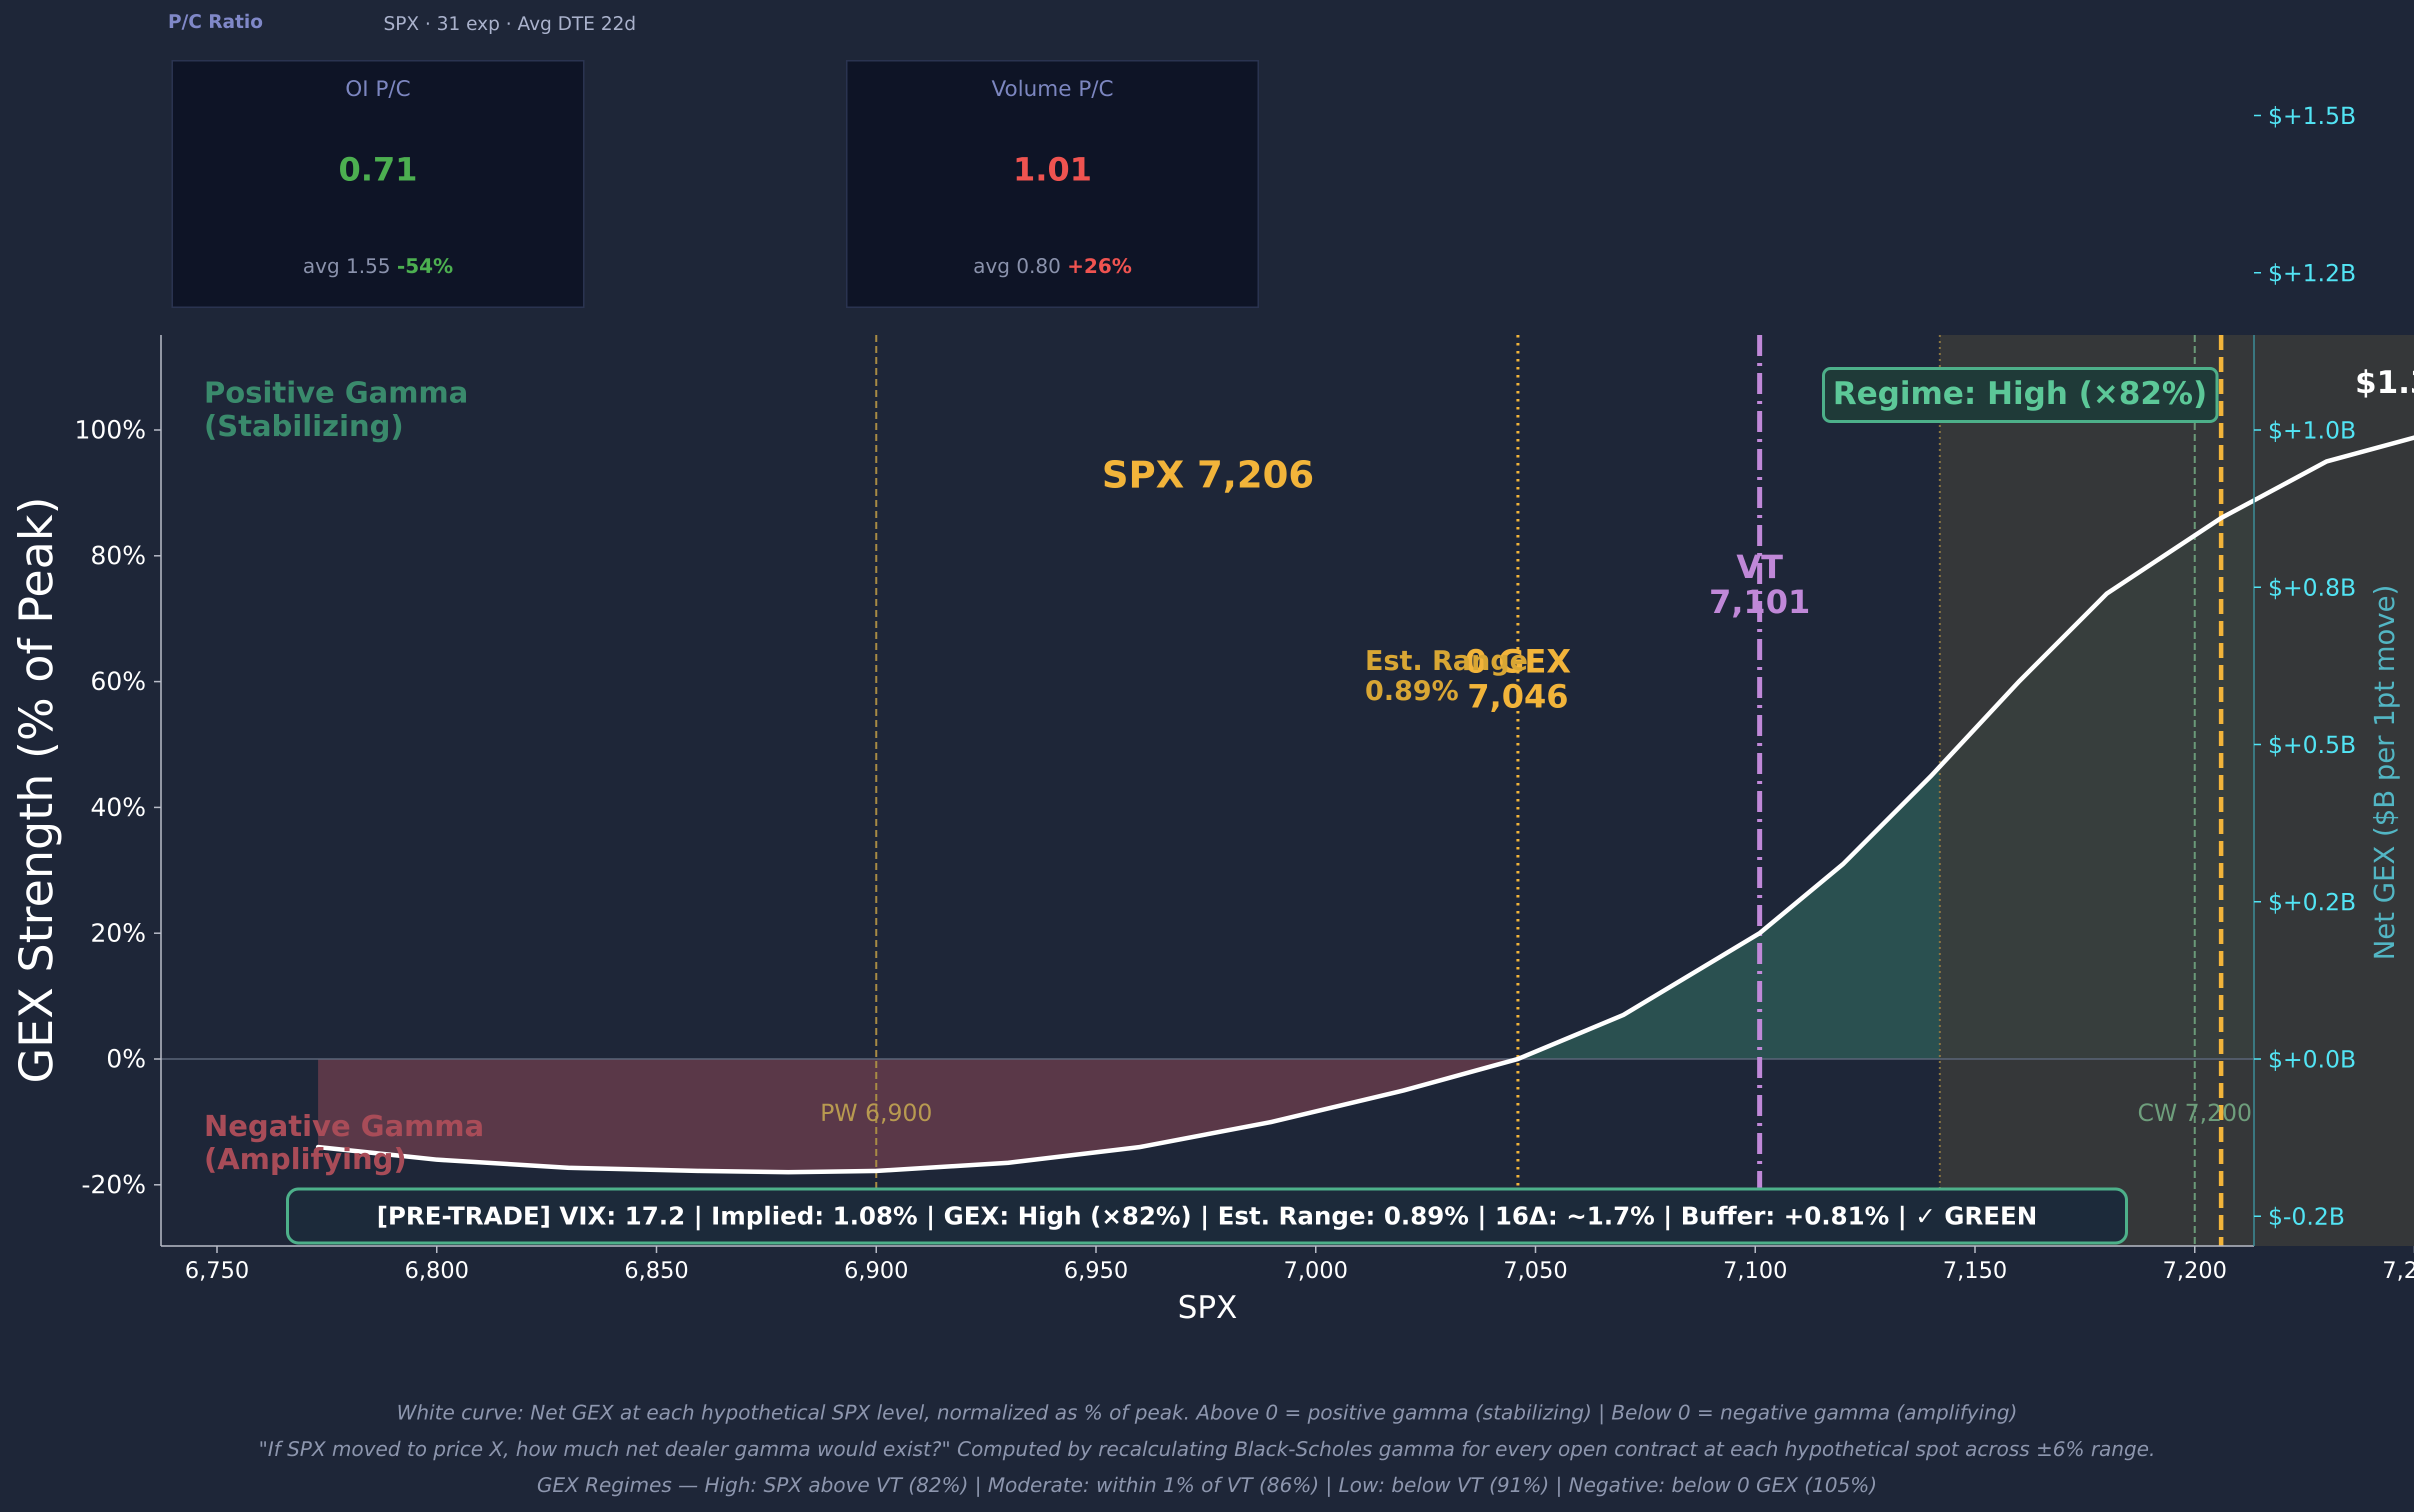 The image size is (2414, 1512). Describe the element at coordinates (1286, 1115) in the screenshot. I see `negative-gamma-area` at that location.